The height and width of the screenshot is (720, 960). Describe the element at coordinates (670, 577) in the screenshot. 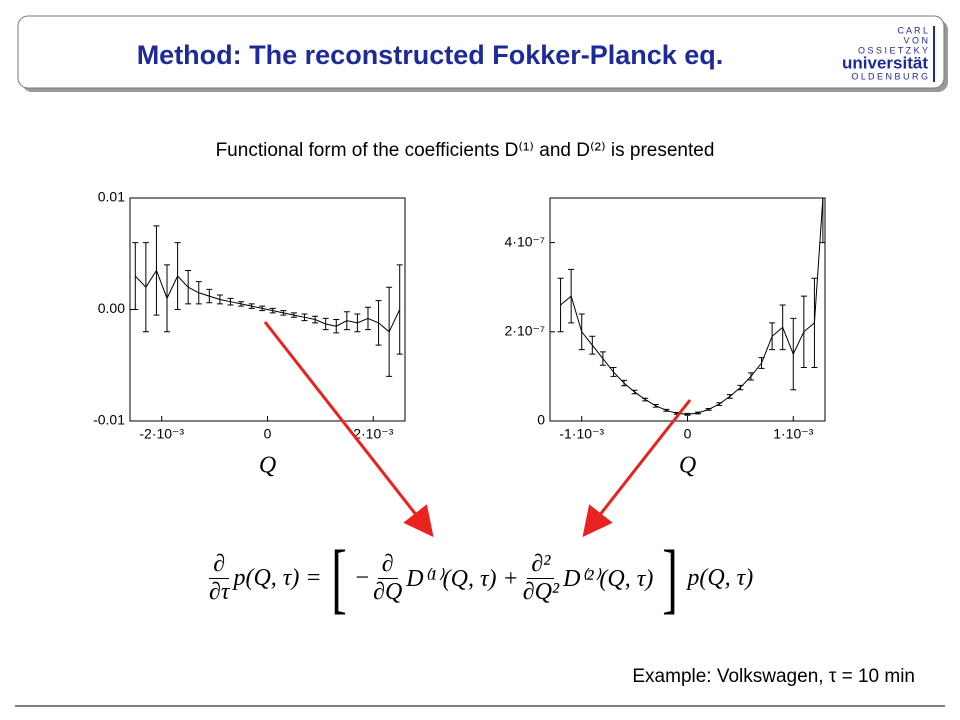

I see `bracket: ]` at that location.